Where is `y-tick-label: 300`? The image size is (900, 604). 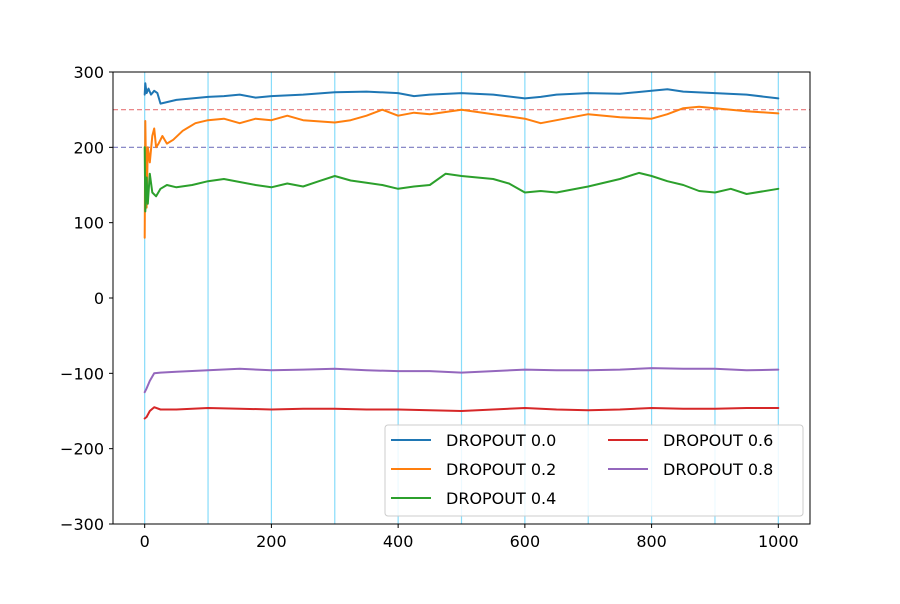 y-tick-label: 300 is located at coordinates (88, 72).